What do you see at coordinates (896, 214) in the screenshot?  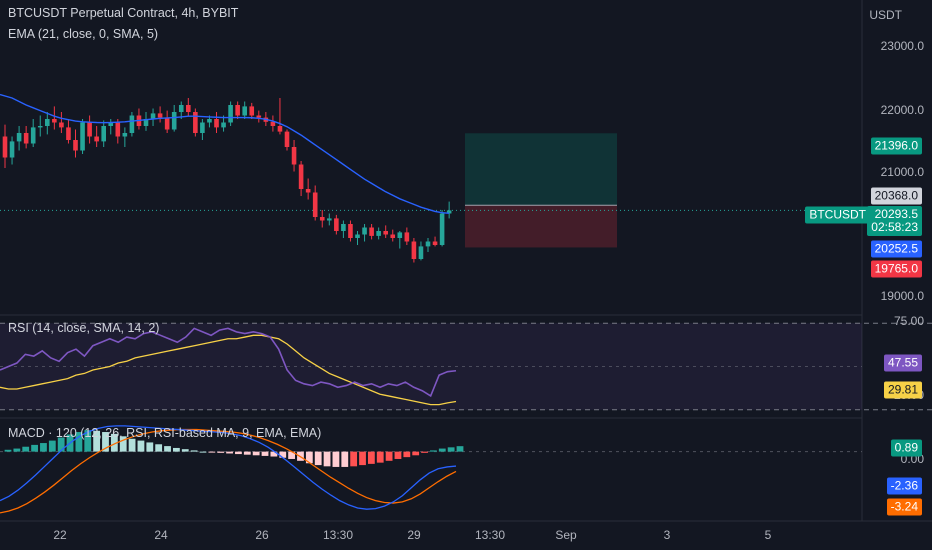 I see `last-price: 20293.5` at bounding box center [896, 214].